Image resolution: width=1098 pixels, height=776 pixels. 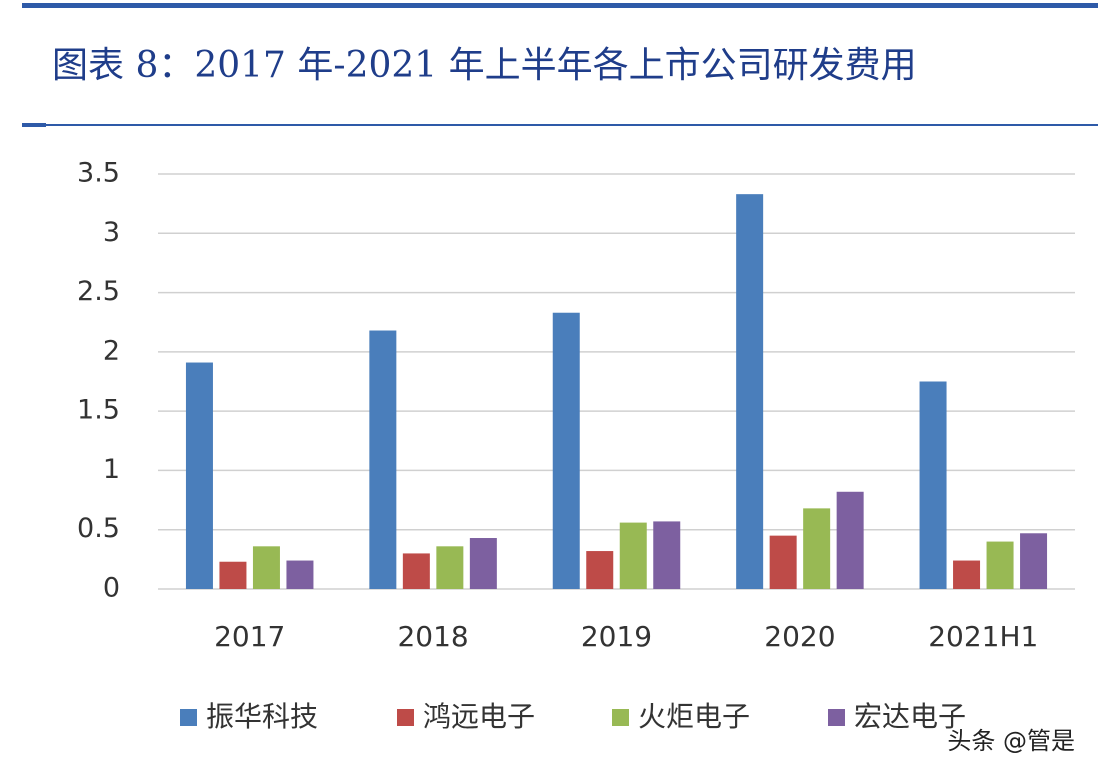 I want to click on x-tick-label: 2021H1, so click(x=983, y=636).